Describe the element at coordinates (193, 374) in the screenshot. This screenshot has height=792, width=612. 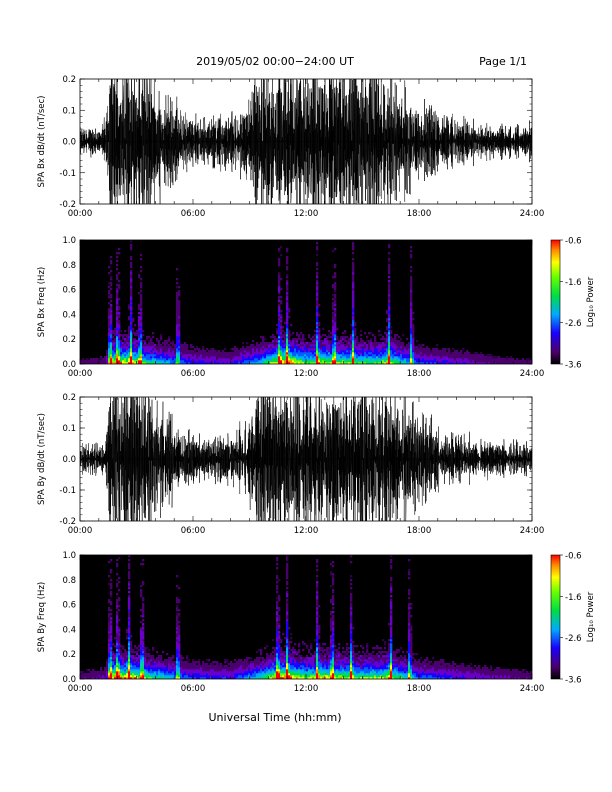
I see `x-tick-label: 06:00` at that location.